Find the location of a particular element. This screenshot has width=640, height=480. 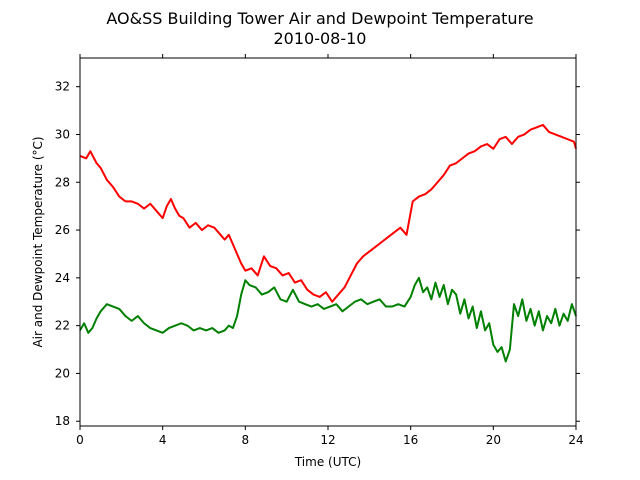

x-tick-label: 20 is located at coordinates (493, 440).